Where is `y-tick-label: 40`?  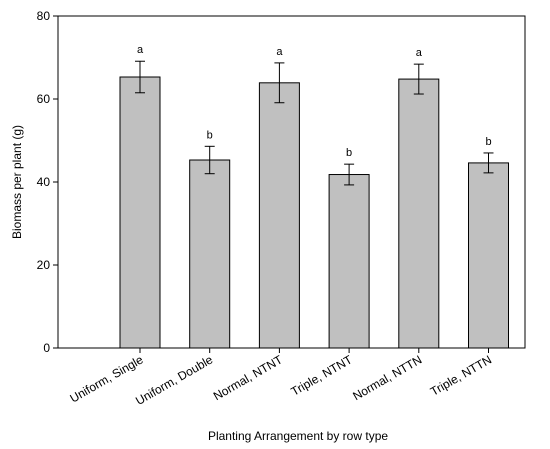 y-tick-label: 40 is located at coordinates (44, 182).